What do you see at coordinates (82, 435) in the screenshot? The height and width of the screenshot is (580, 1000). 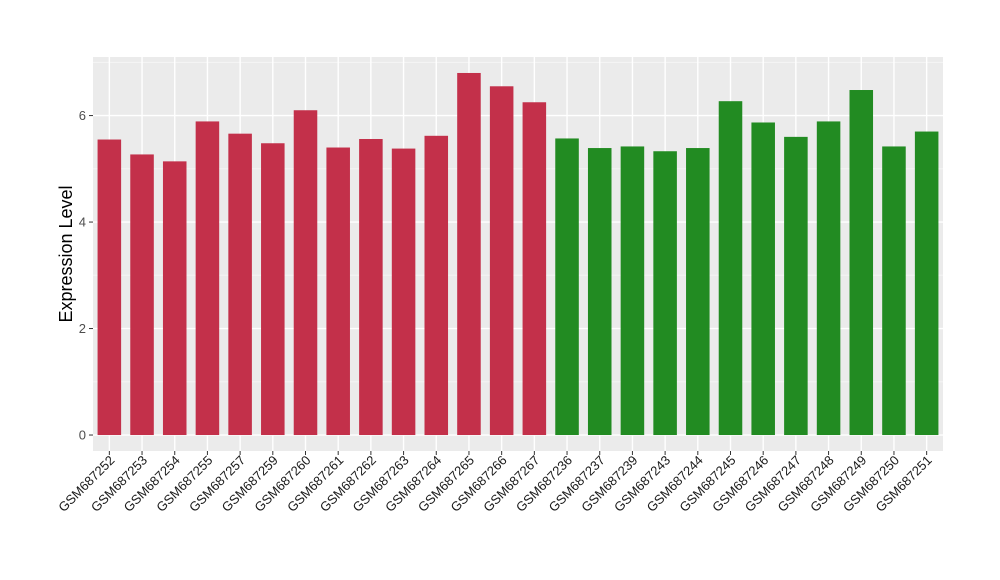 I see `y-tick-label: 0` at bounding box center [82, 435].